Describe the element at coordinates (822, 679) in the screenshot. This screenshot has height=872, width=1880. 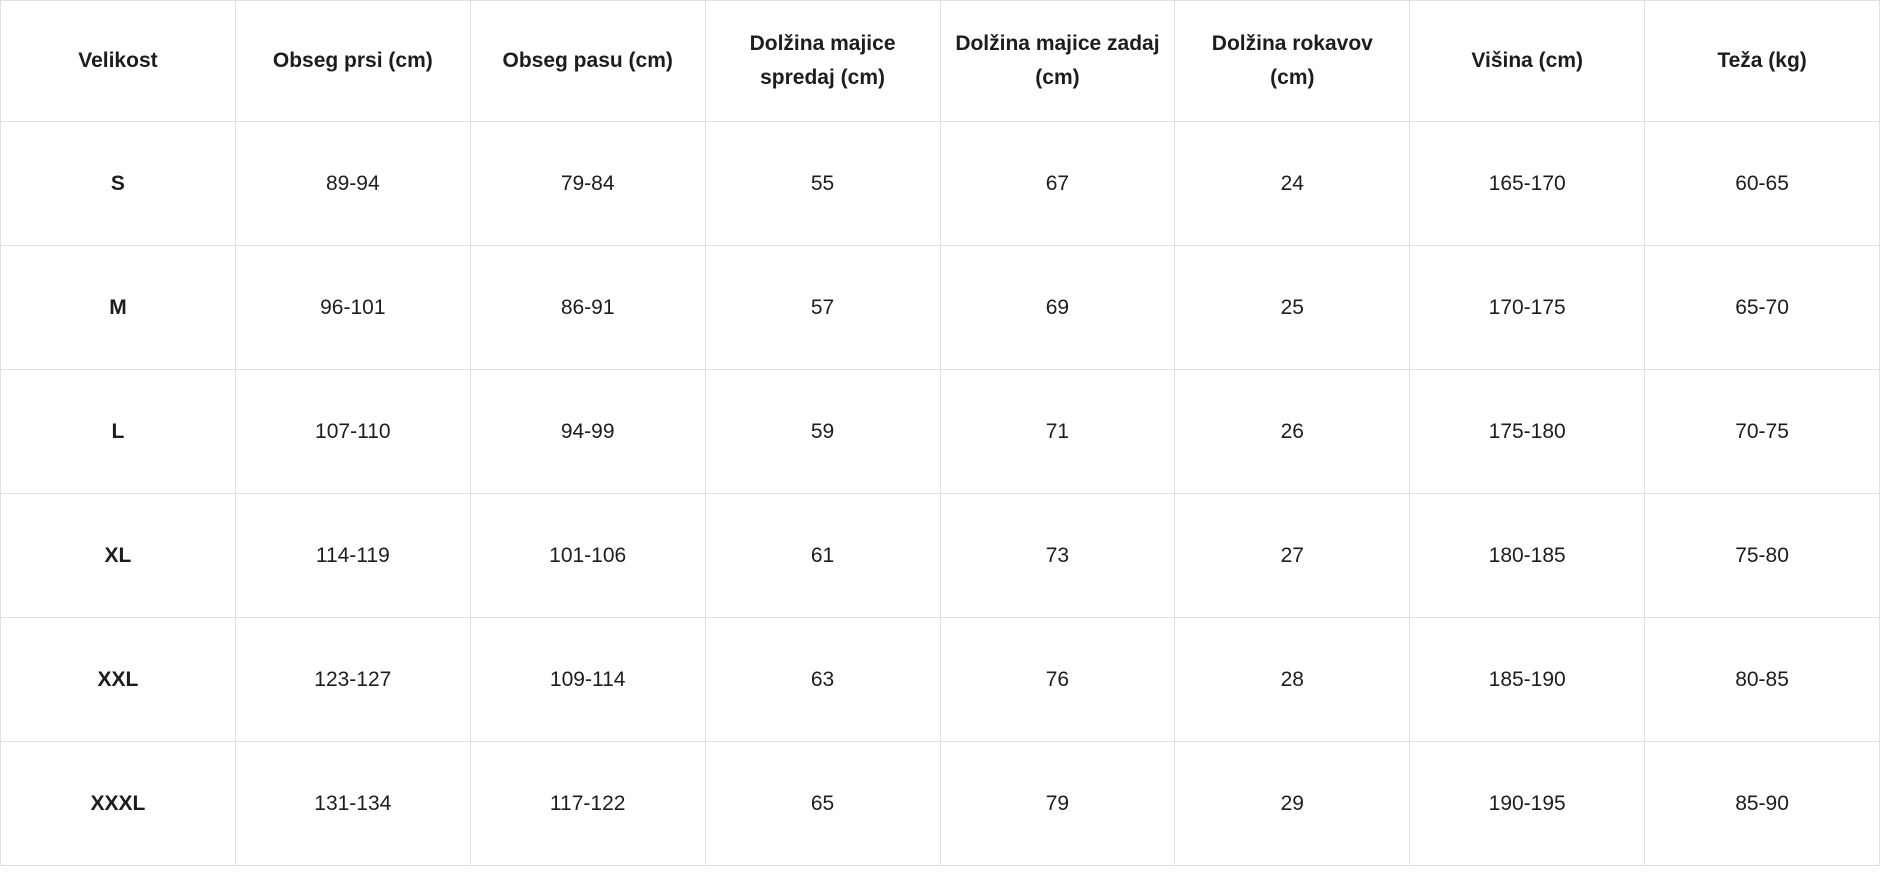
I see `table-cell: 63` at that location.